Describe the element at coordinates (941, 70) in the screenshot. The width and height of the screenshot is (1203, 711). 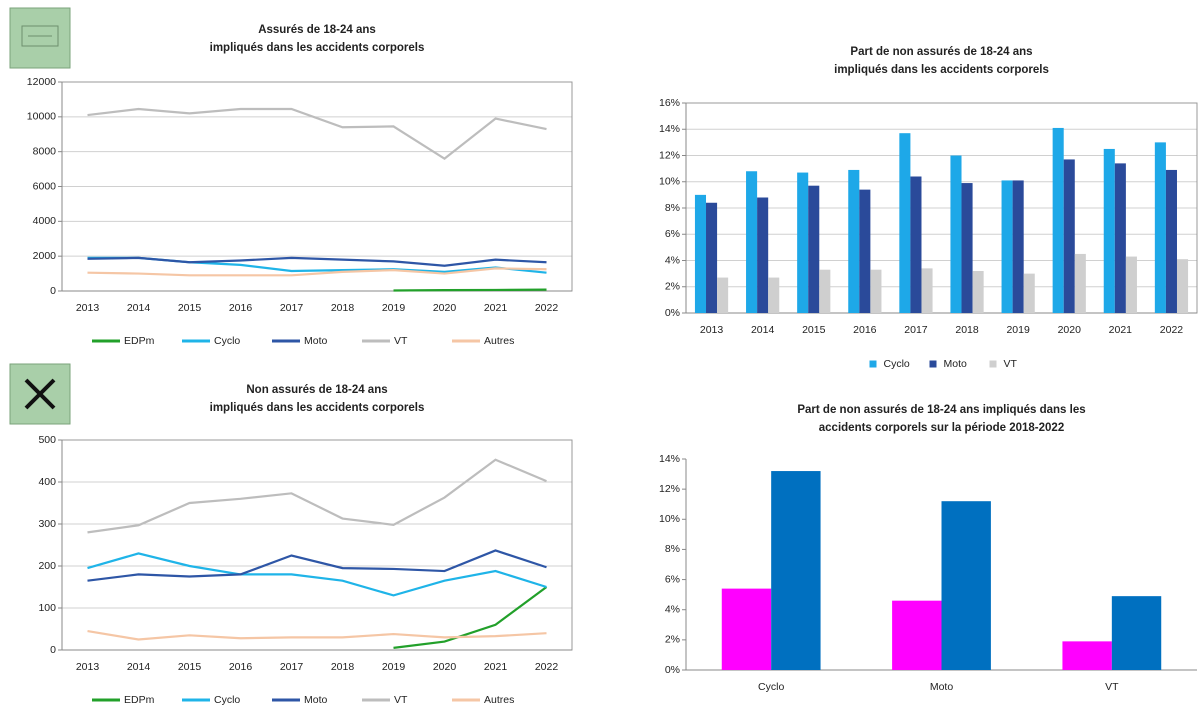
I see `chart-title: impliqués dans les accidents corporels` at that location.